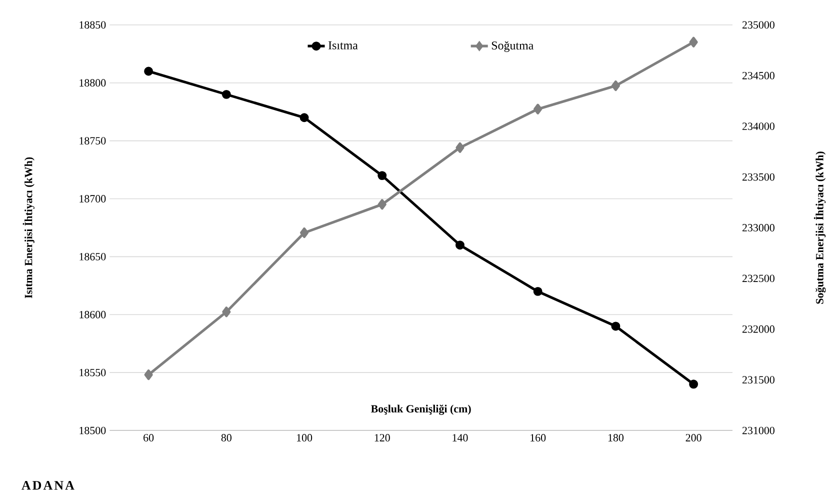 The image size is (829, 503). I want to click on x-axis-title: Boşluk Genişliği (cm), so click(420, 409).